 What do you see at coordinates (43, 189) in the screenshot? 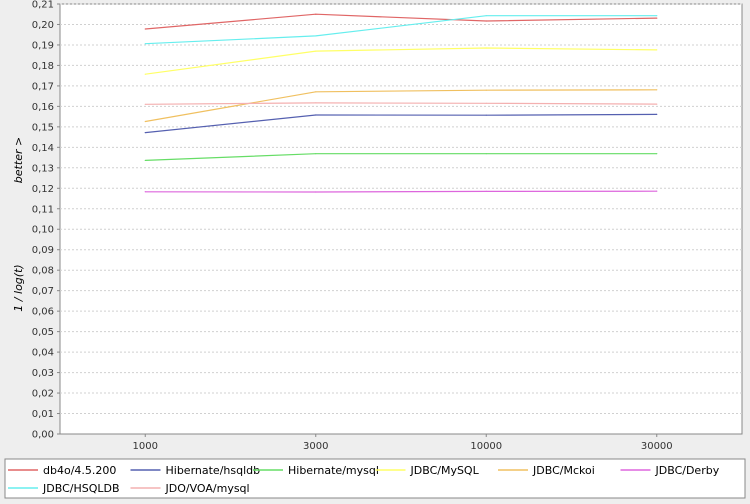
I see `y-tick-label: 0,12` at bounding box center [43, 189].